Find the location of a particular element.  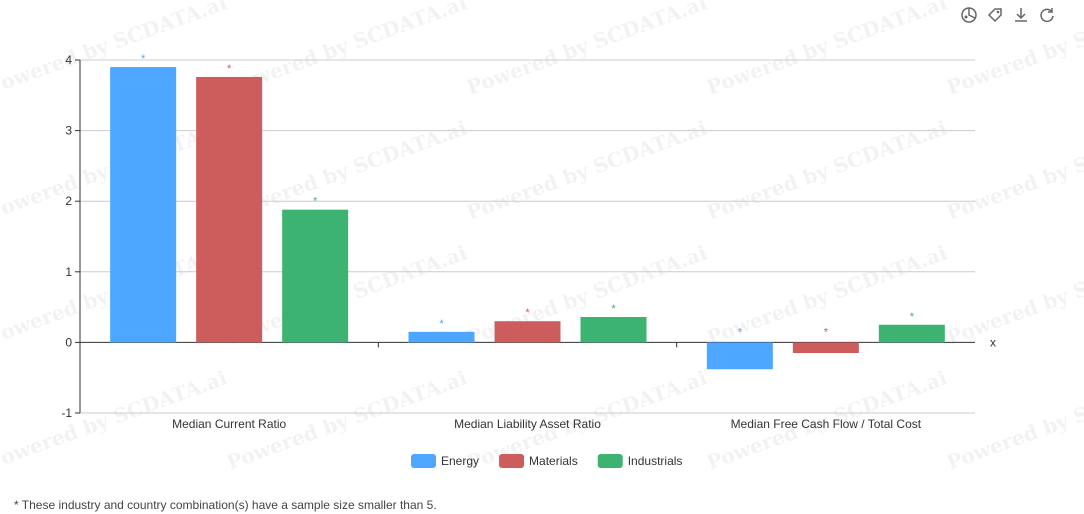

download-icon is located at coordinates (1021, 15).